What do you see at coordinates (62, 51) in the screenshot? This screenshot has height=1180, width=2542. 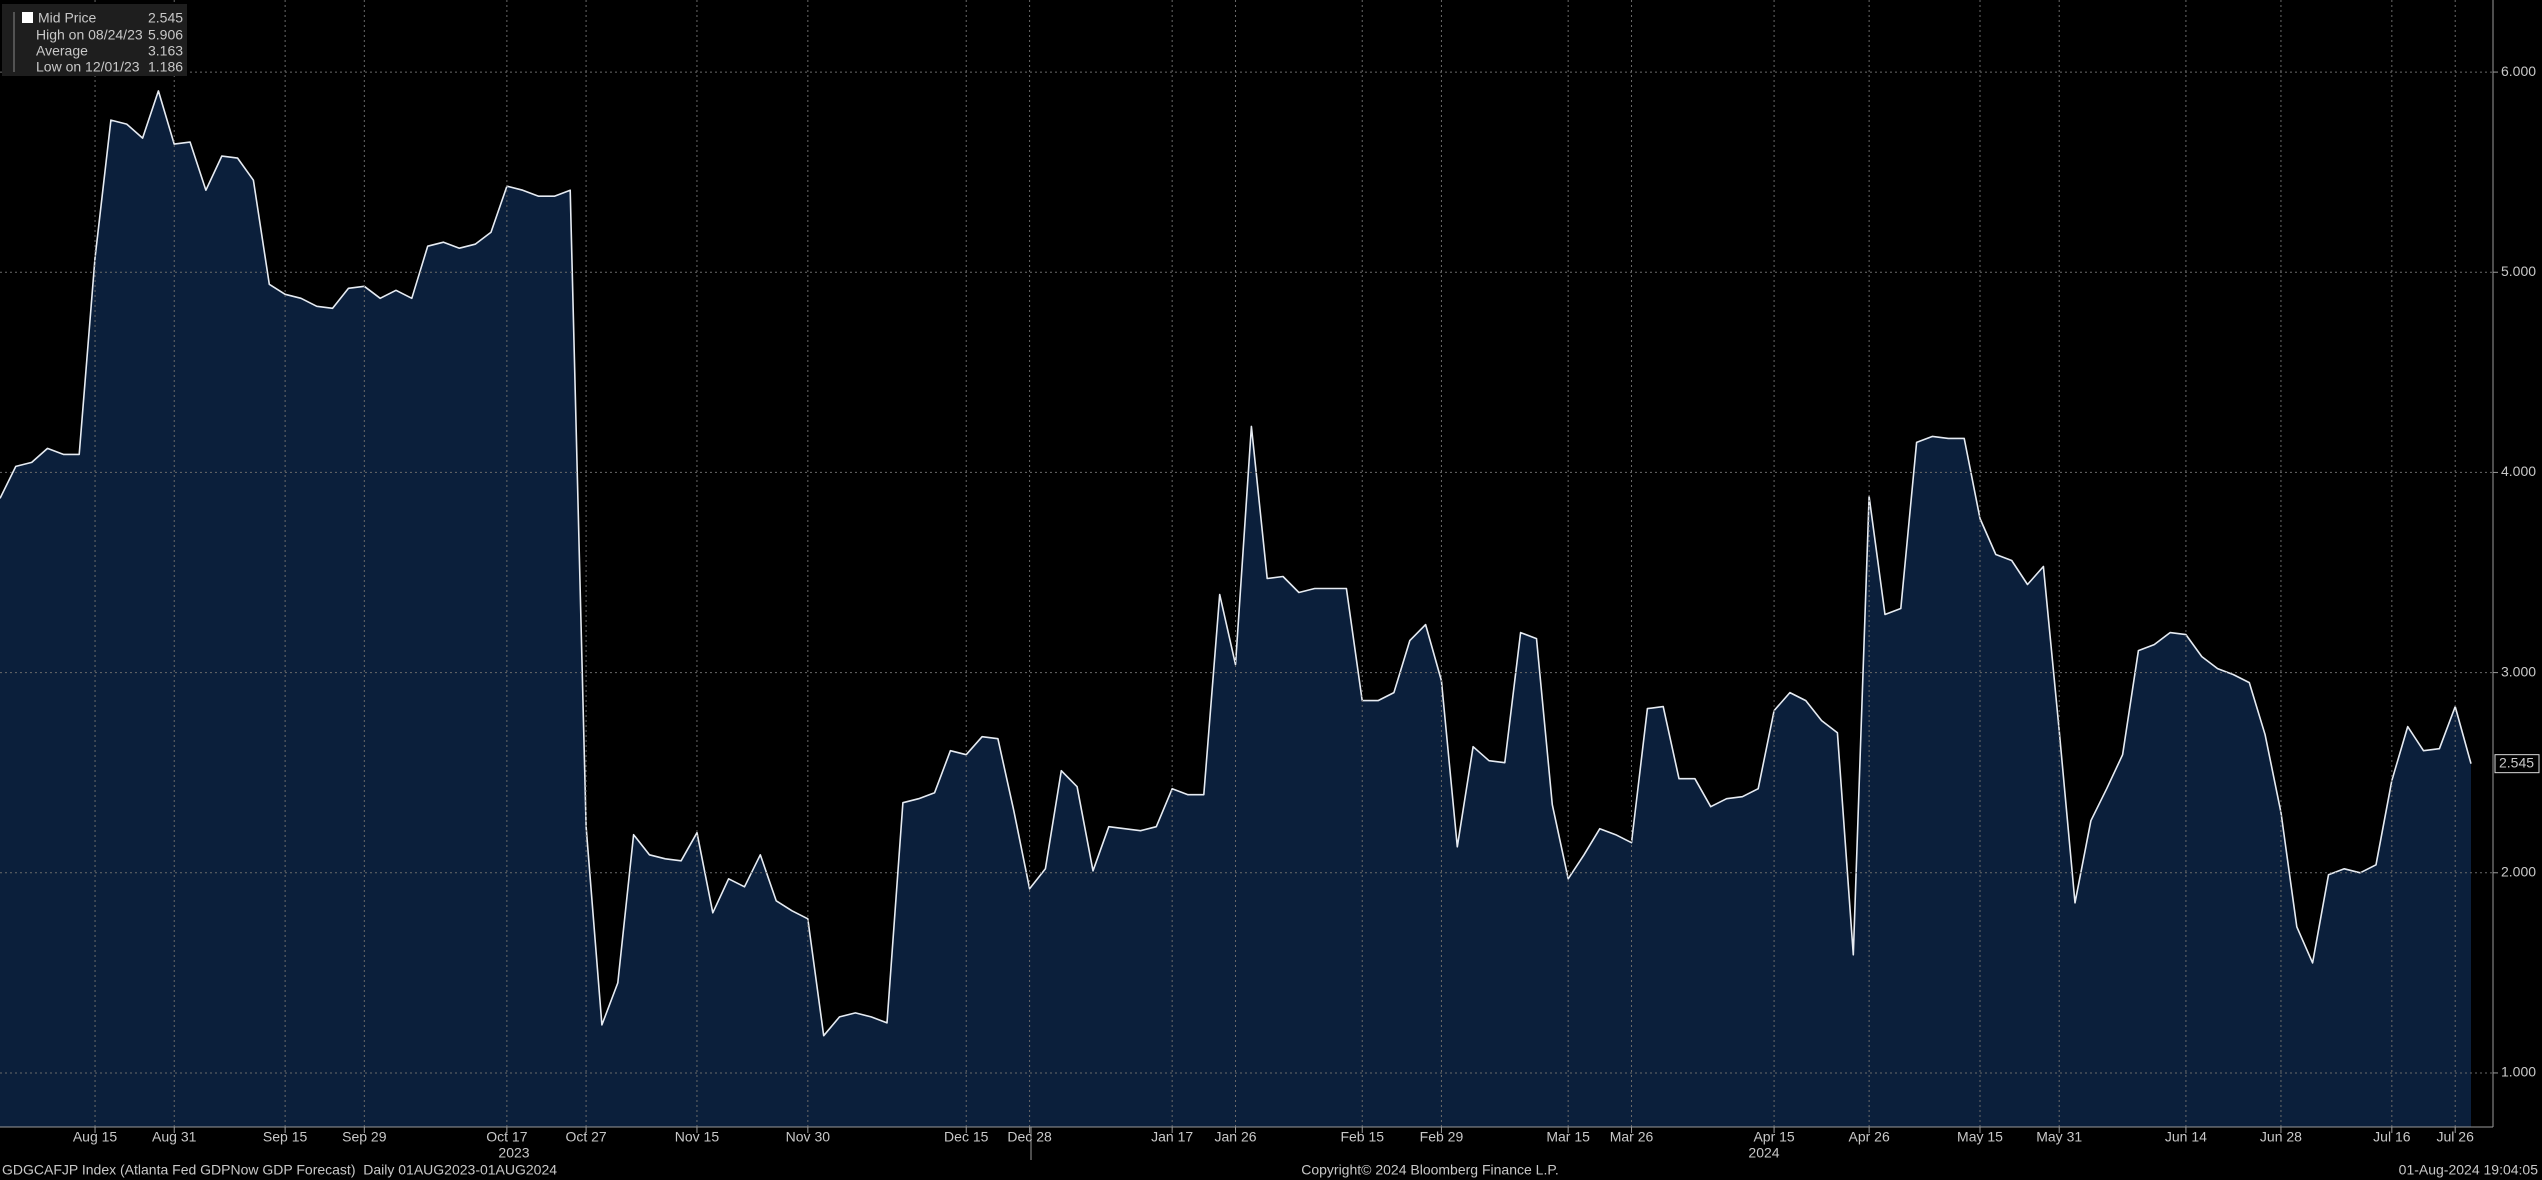 I see `legend-label: Average` at bounding box center [62, 51].